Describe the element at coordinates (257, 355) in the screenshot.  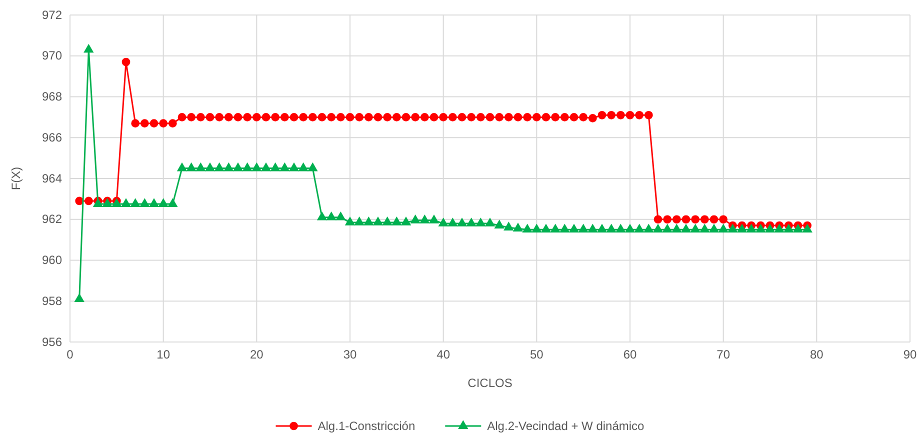
I see `x-tick-label: 20` at that location.